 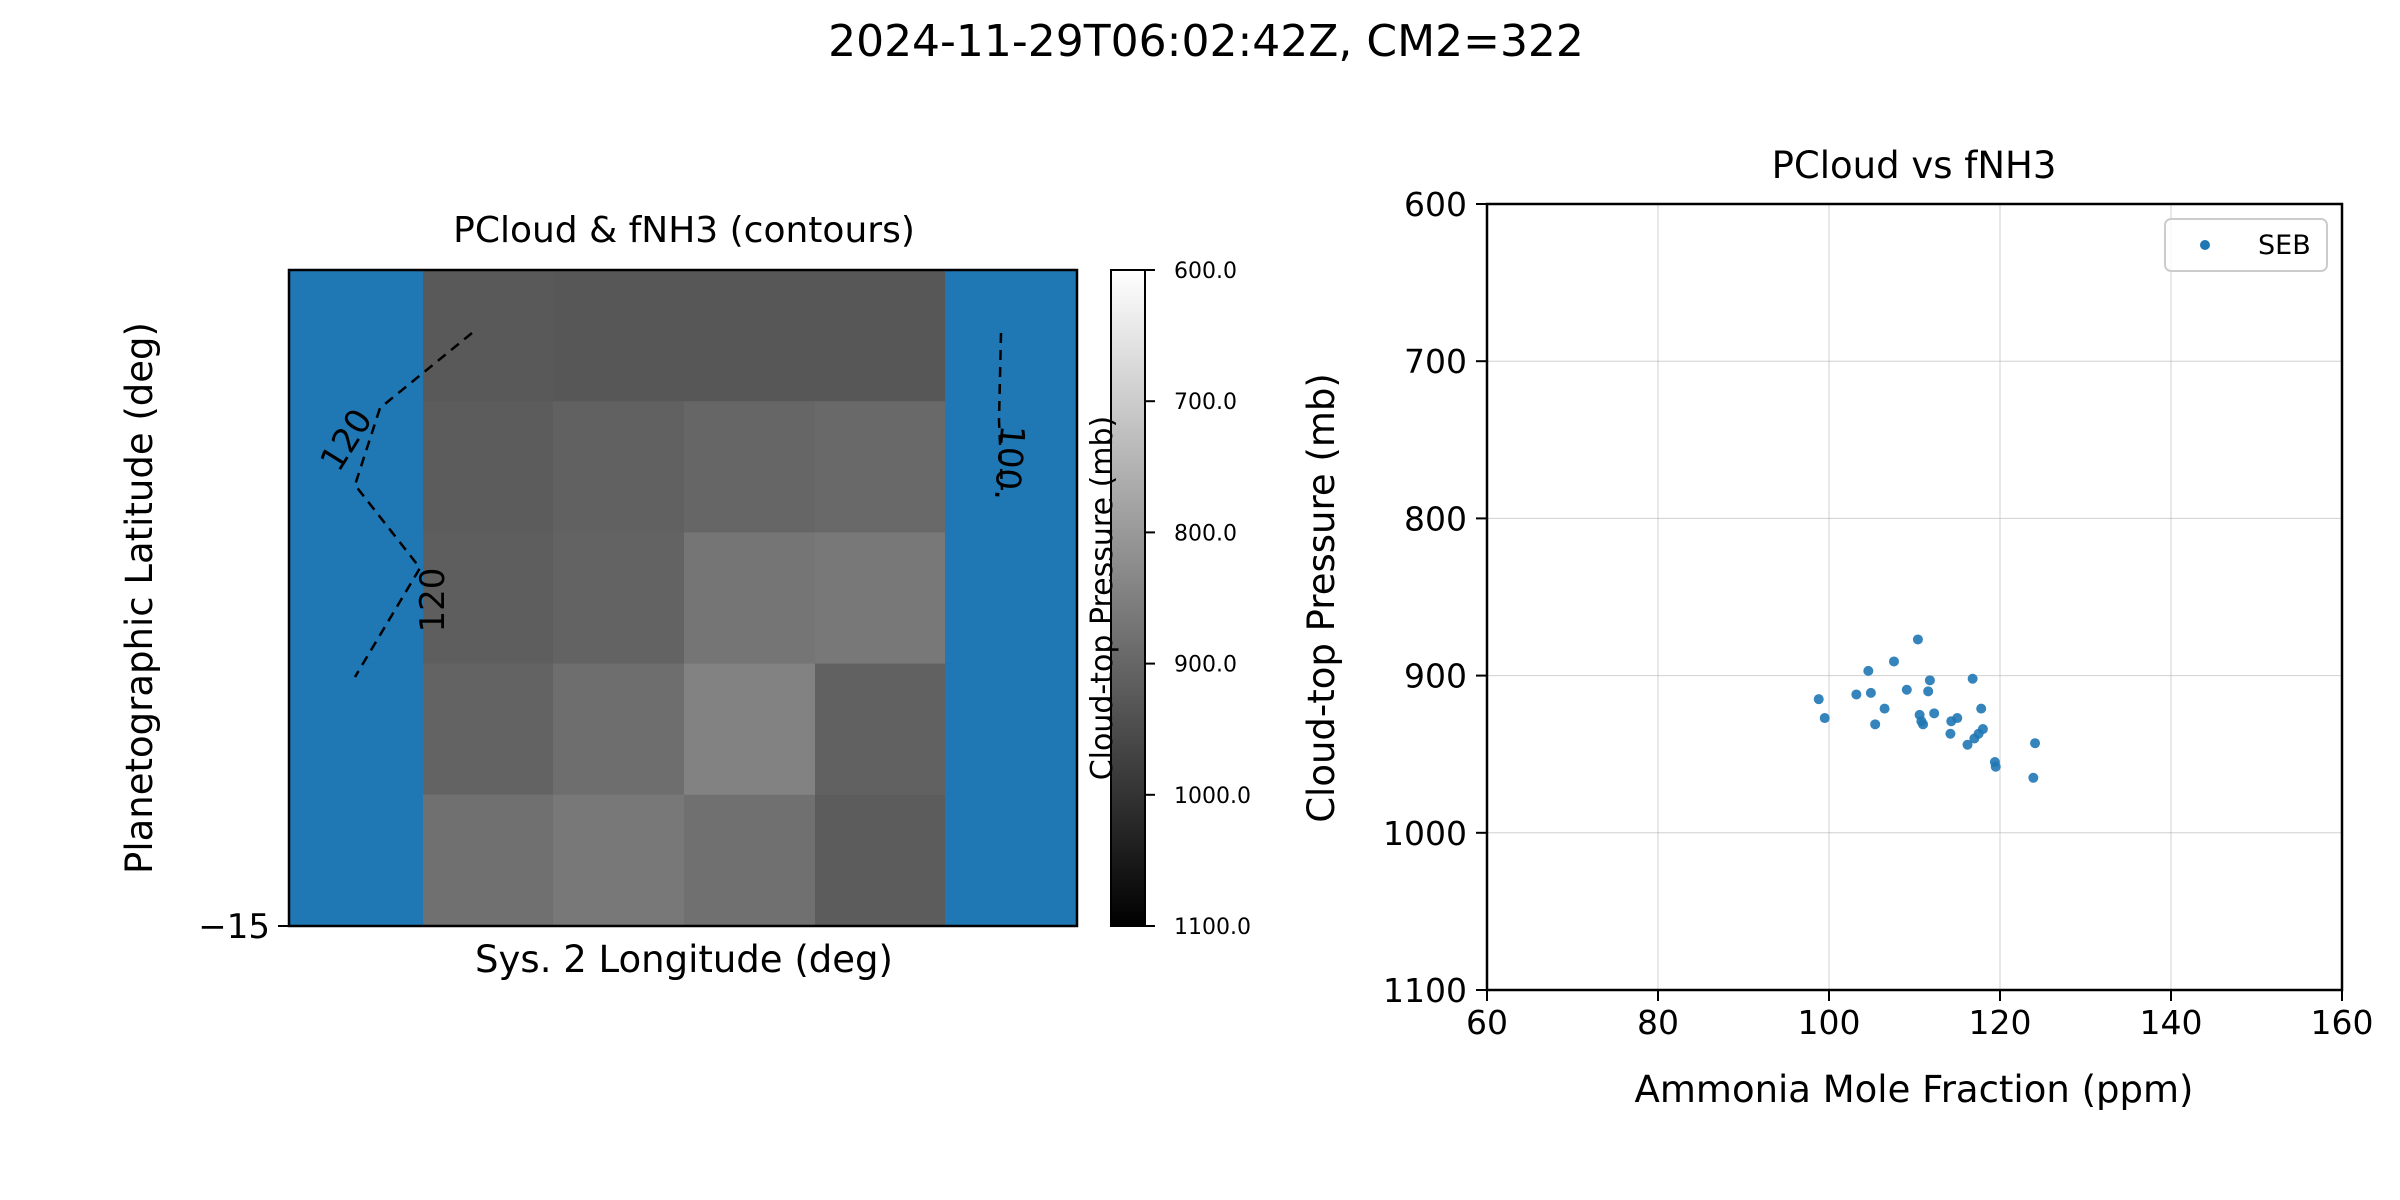 What do you see at coordinates (1914, 165) in the screenshot?
I see `scatter-title: PCloud vs fNH3` at bounding box center [1914, 165].